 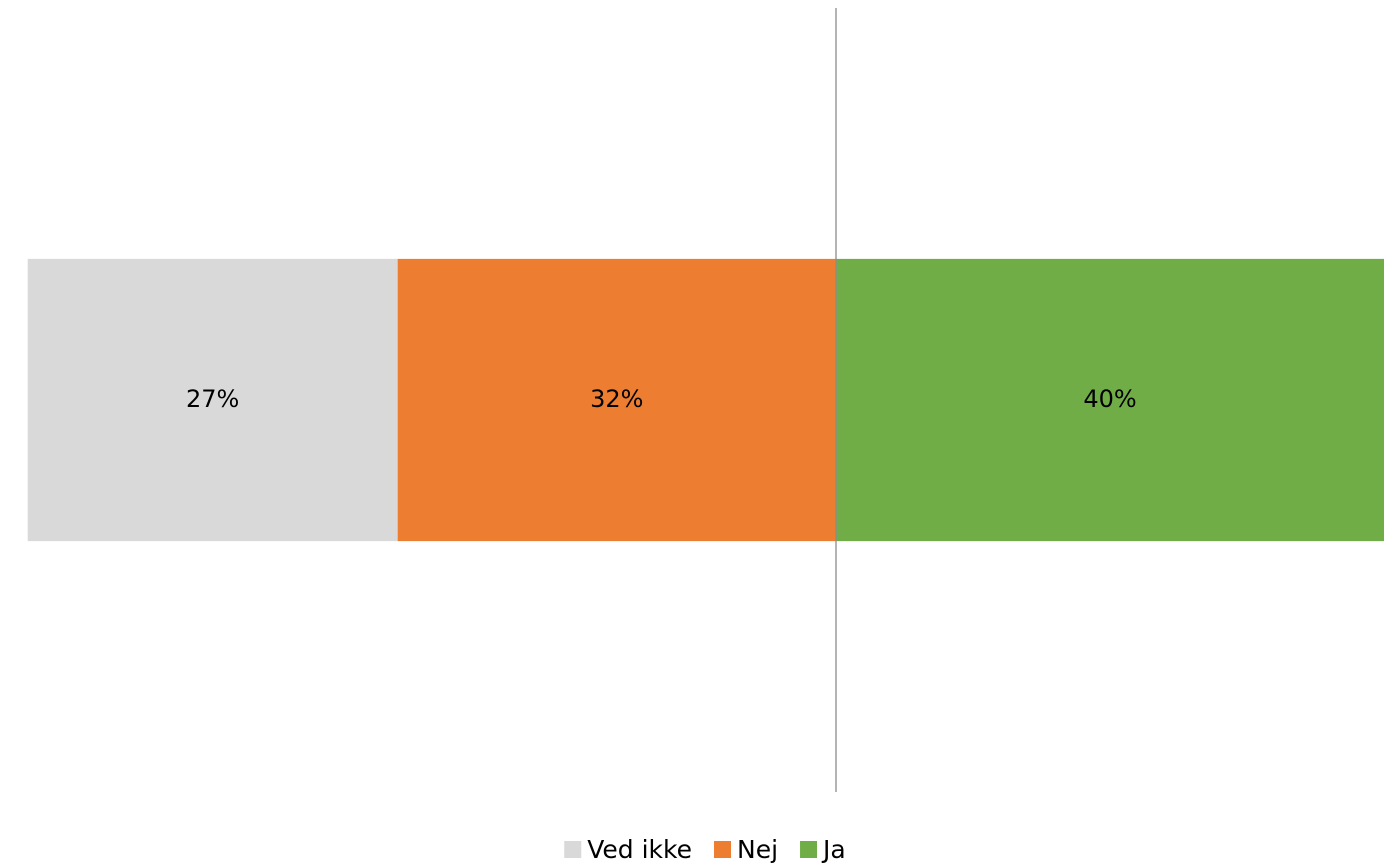 What do you see at coordinates (833, 849) in the screenshot?
I see `legend-label: Ja` at bounding box center [833, 849].